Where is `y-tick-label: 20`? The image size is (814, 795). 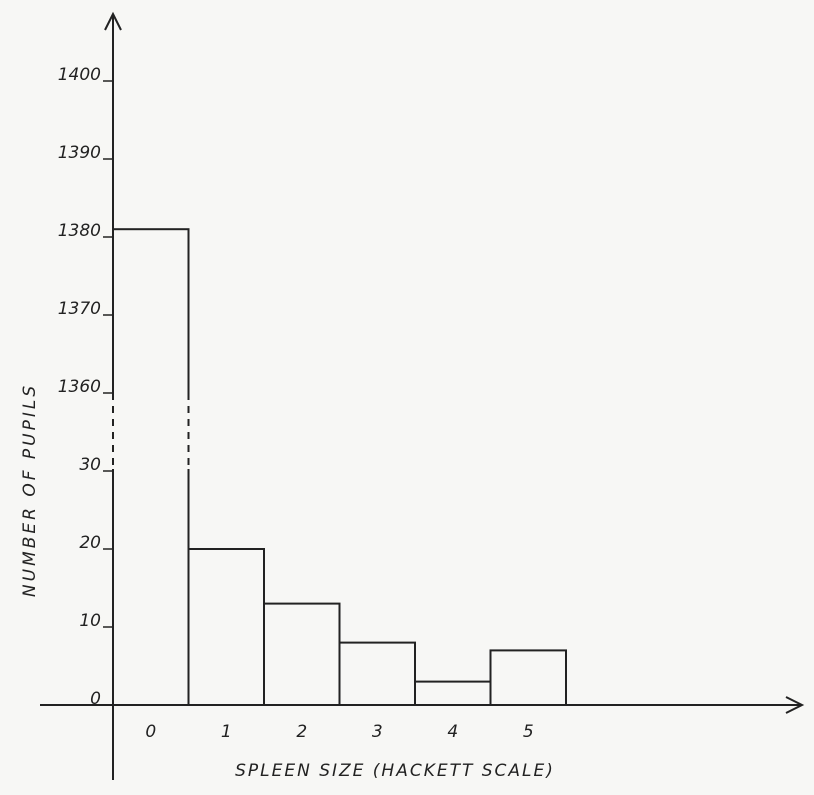
y-tick-label: 20 is located at coordinates (90, 543).